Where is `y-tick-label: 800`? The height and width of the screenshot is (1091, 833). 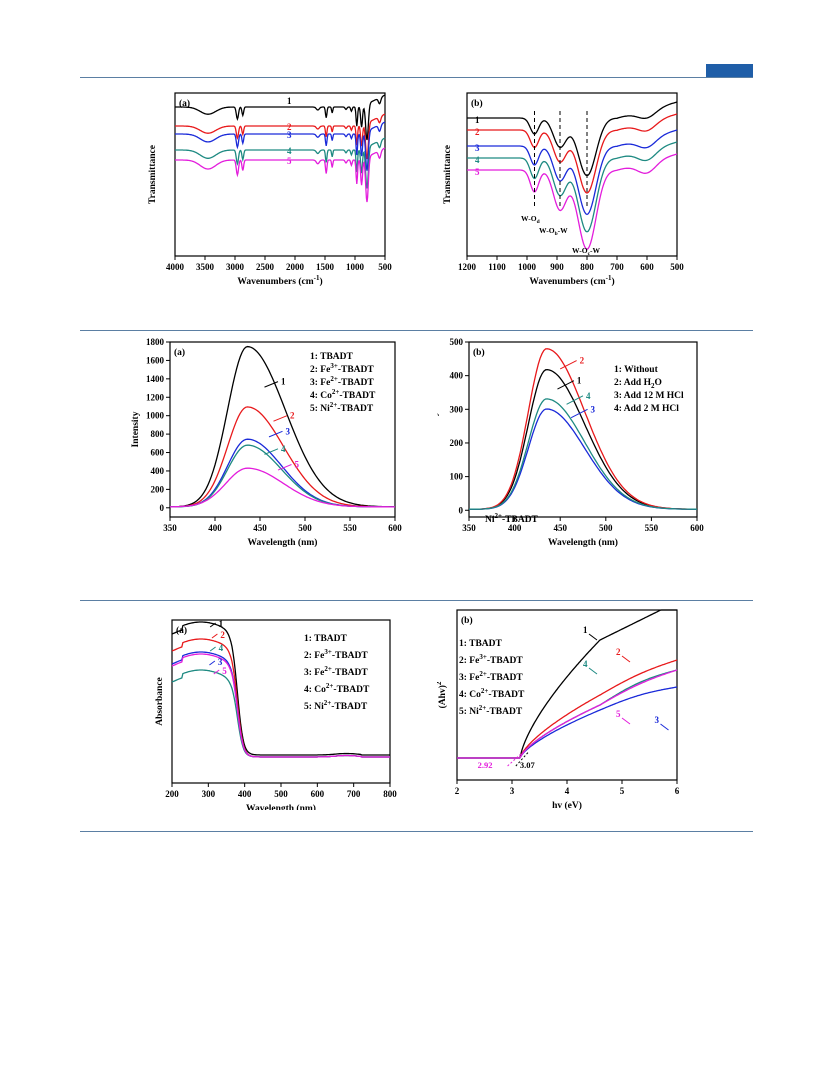
y-tick-label: 800 is located at coordinates (158, 434).